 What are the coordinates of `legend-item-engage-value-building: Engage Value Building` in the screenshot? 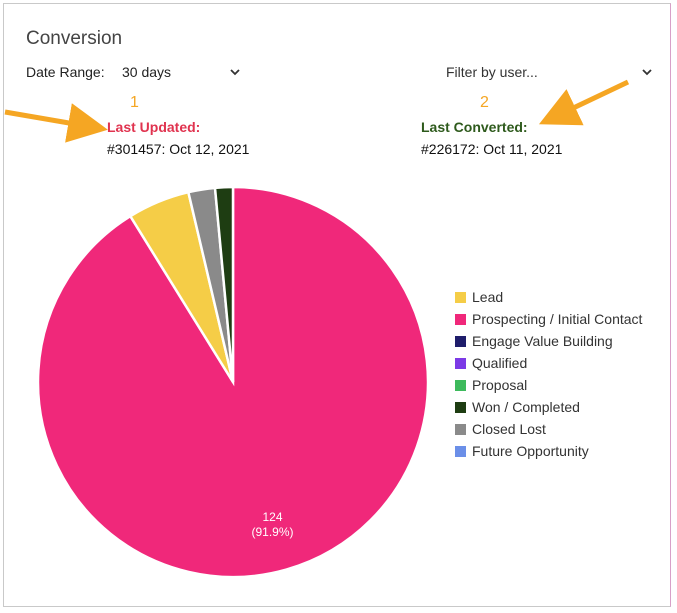 It's located at (548, 341).